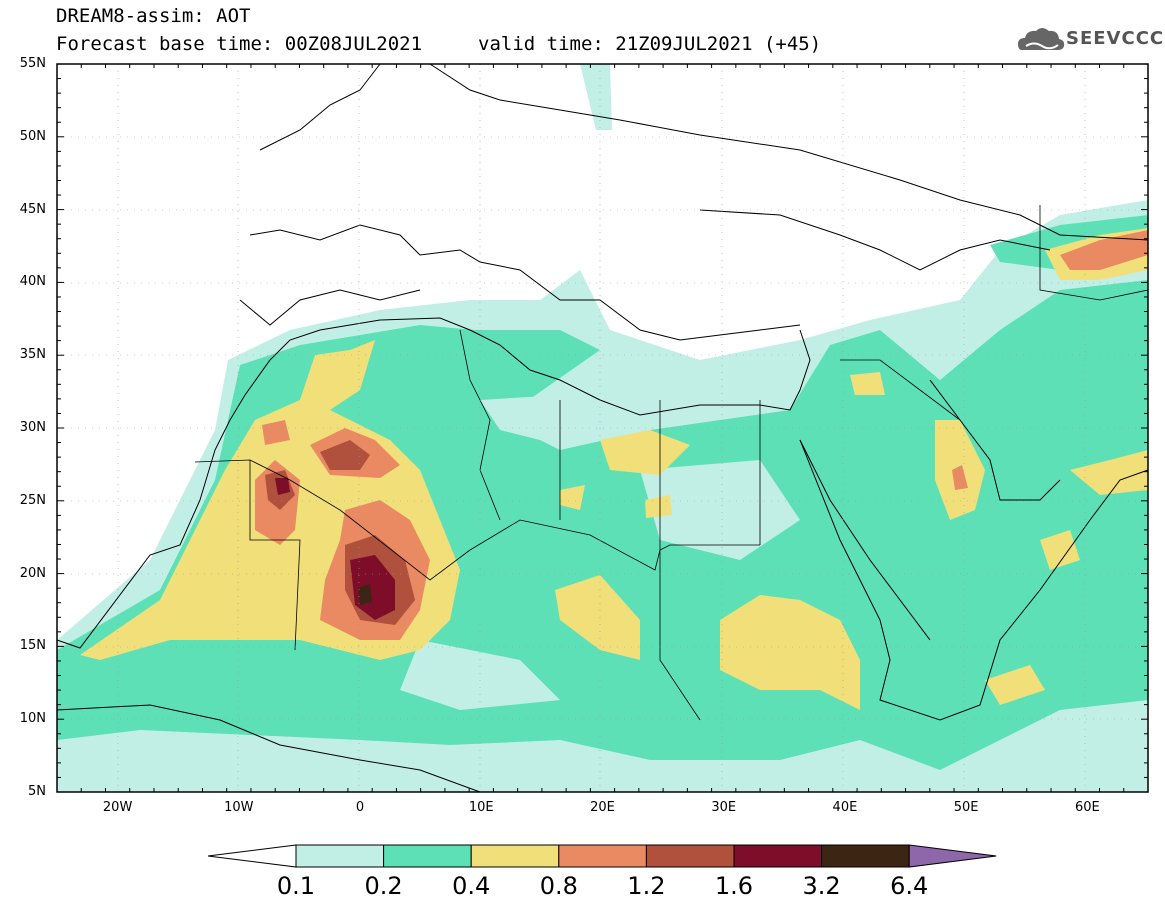 The height and width of the screenshot is (905, 1165). What do you see at coordinates (32, 719) in the screenshot?
I see `lat-label-10N: 10N` at bounding box center [32, 719].